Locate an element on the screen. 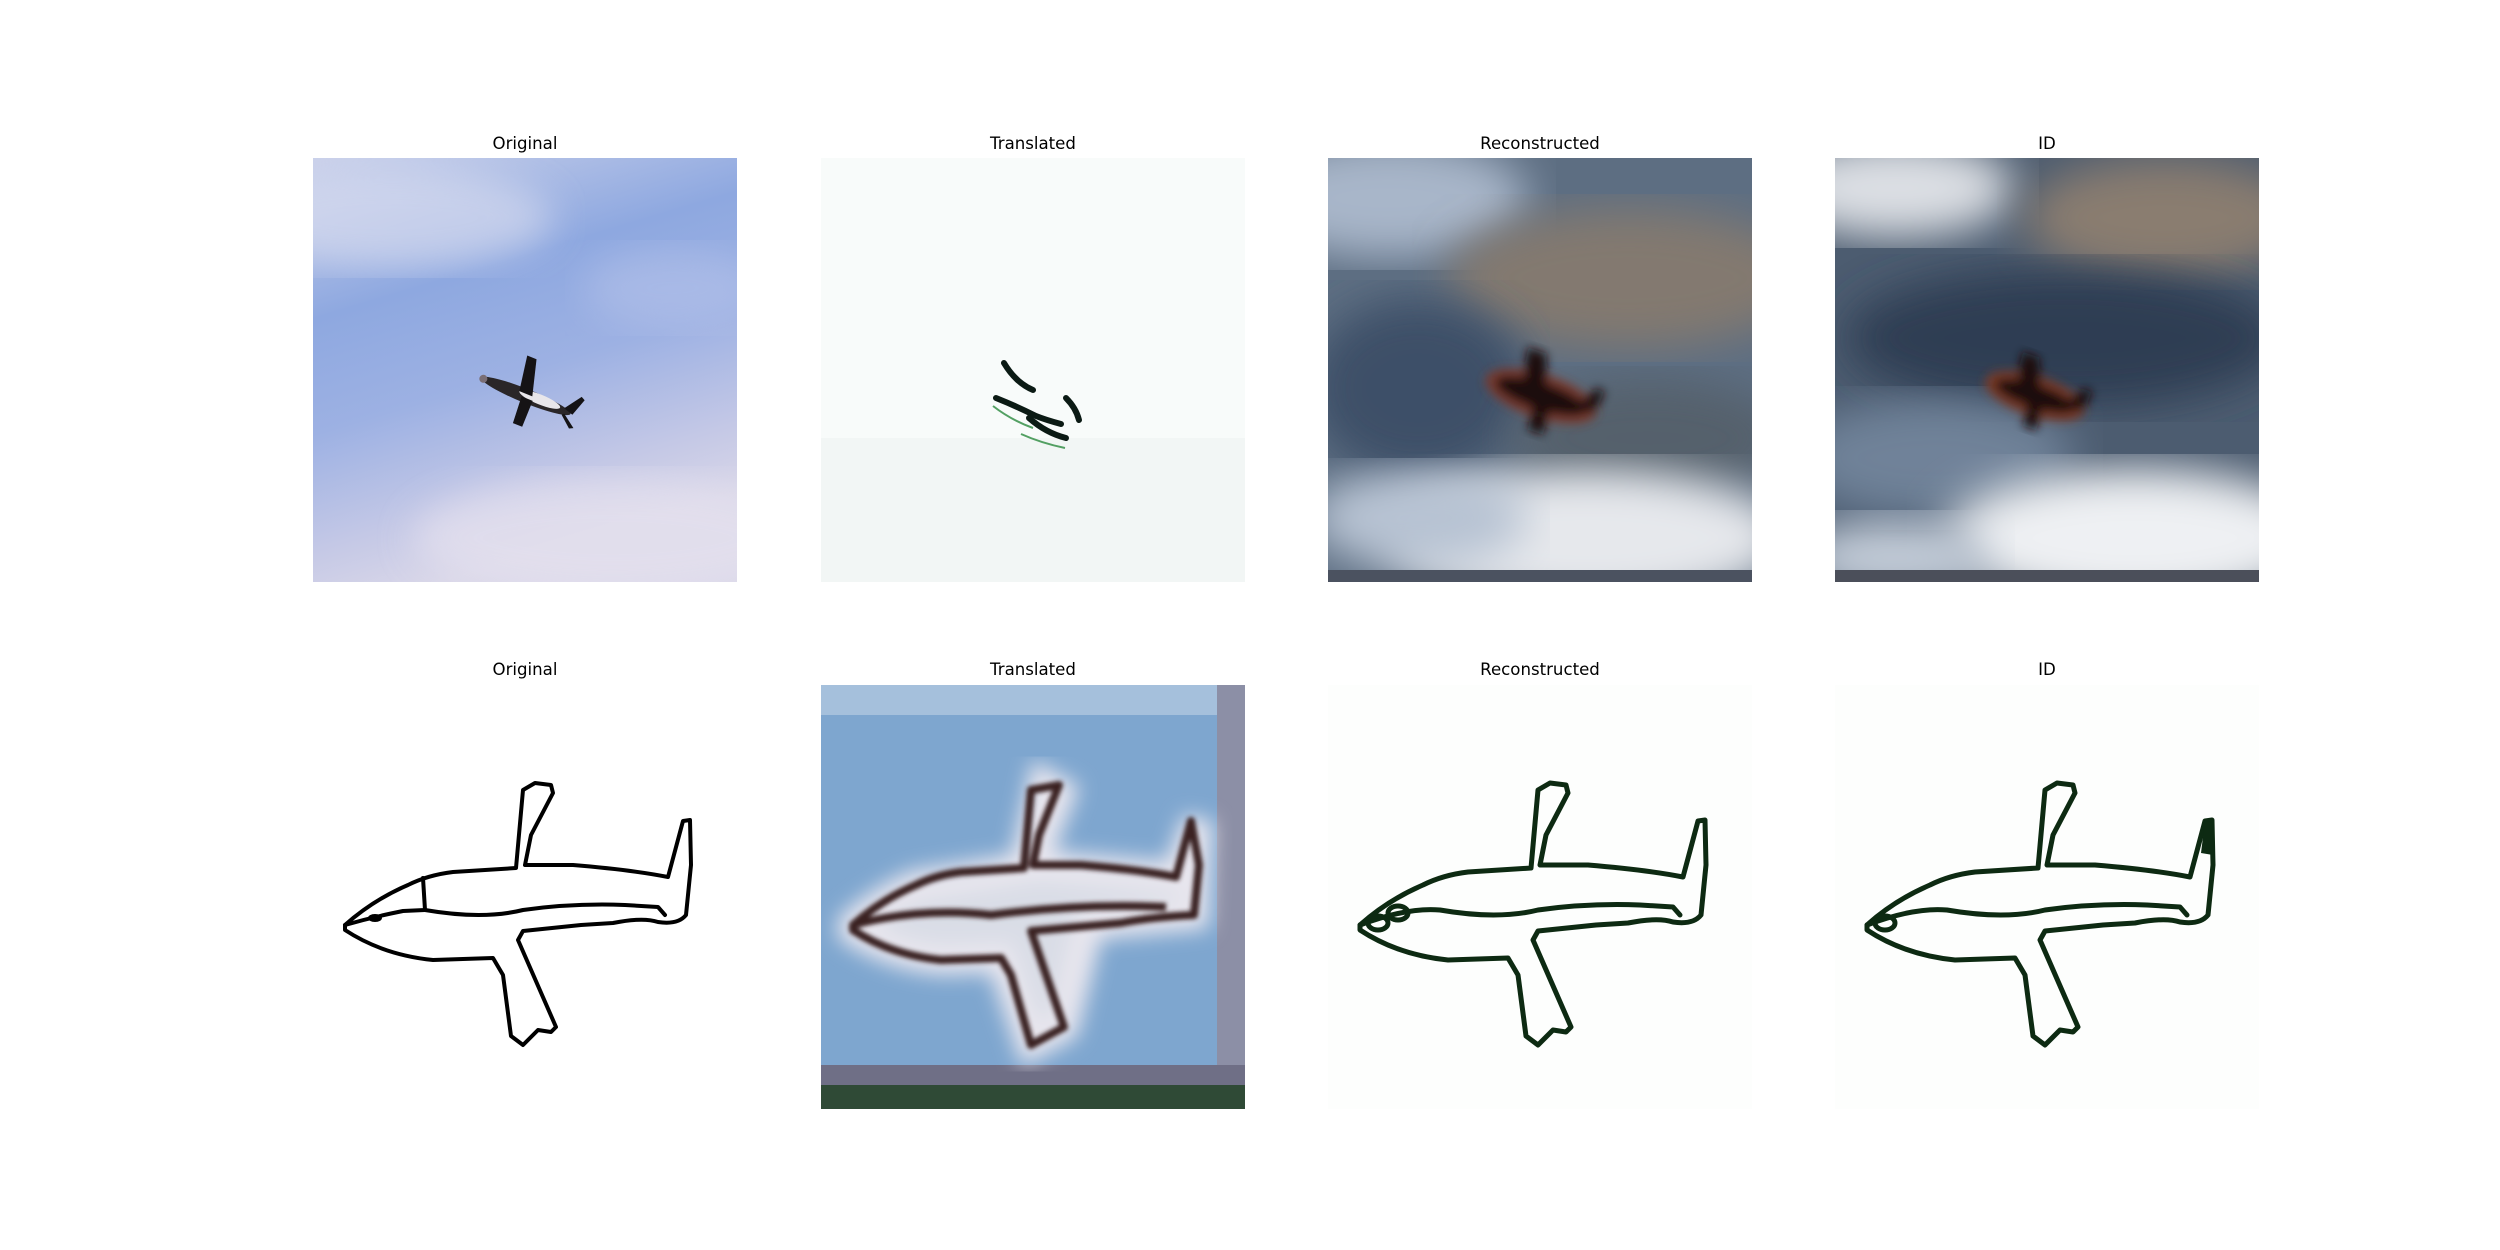 Image resolution: width=2500 pixels, height=1250 pixels. translated-painting-panel is located at coordinates (1033, 897).